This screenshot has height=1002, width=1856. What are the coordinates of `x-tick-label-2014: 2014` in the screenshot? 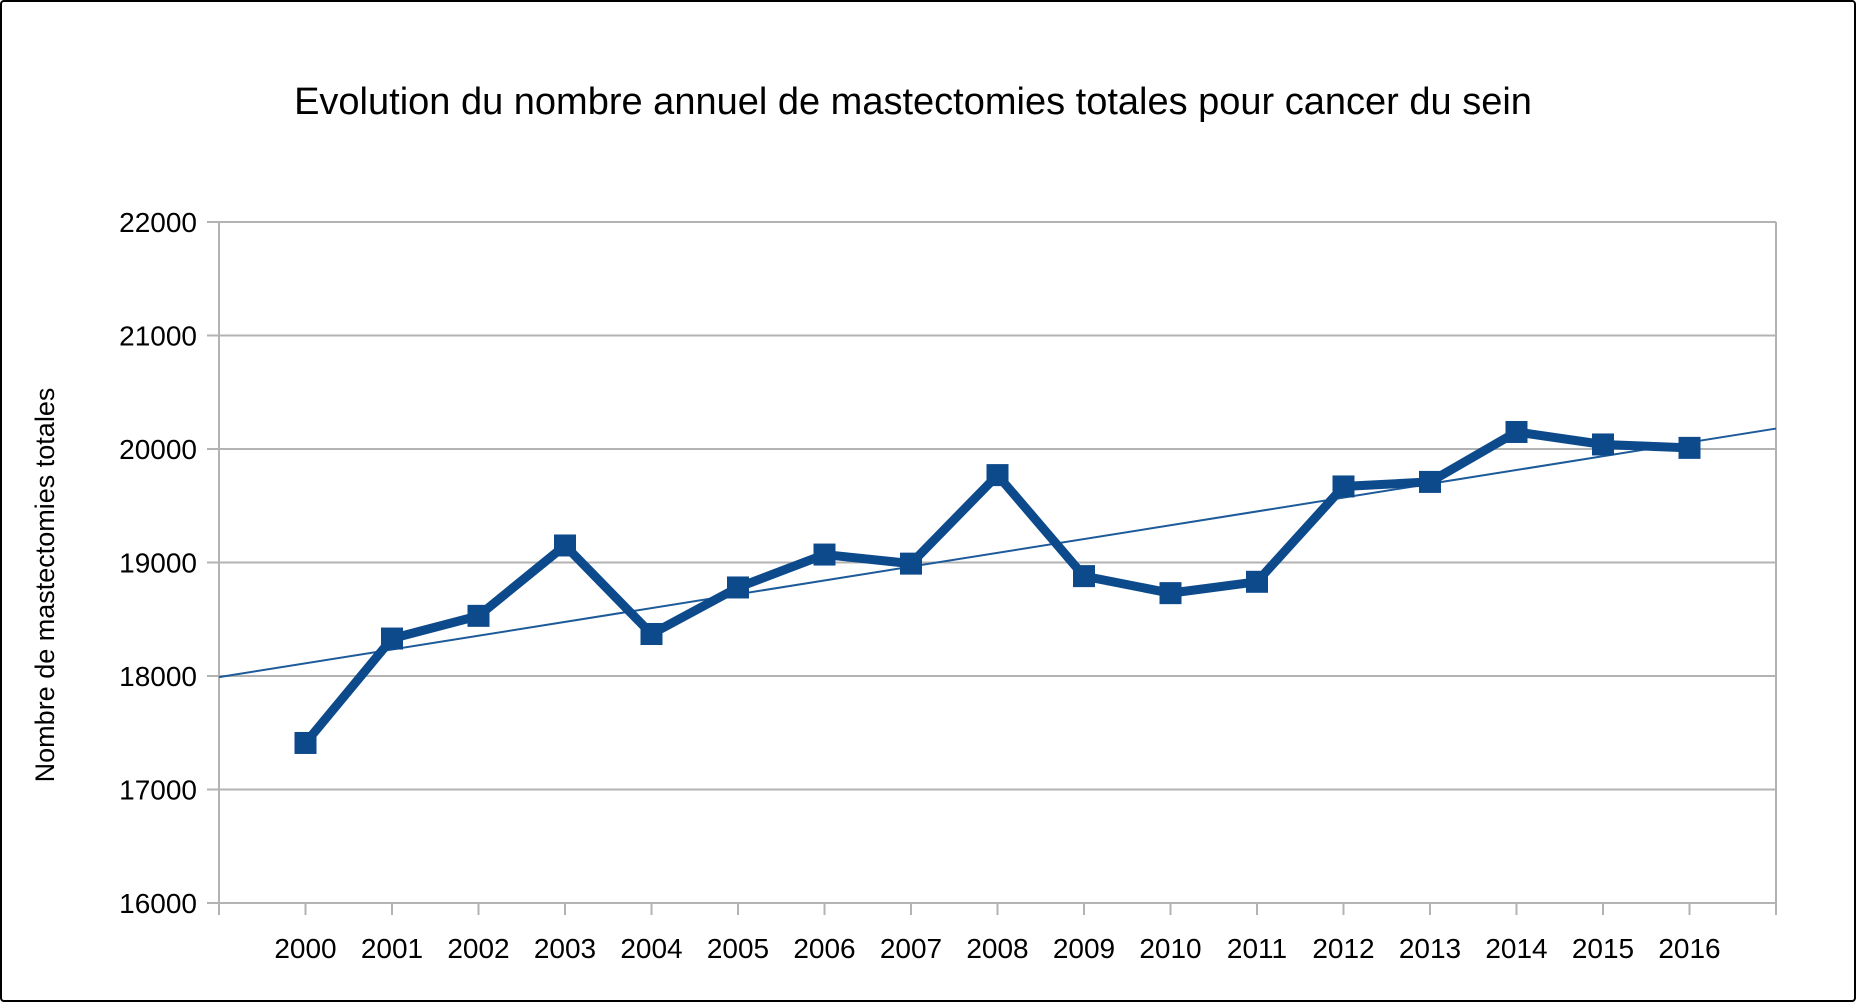 It's located at (1516, 948).